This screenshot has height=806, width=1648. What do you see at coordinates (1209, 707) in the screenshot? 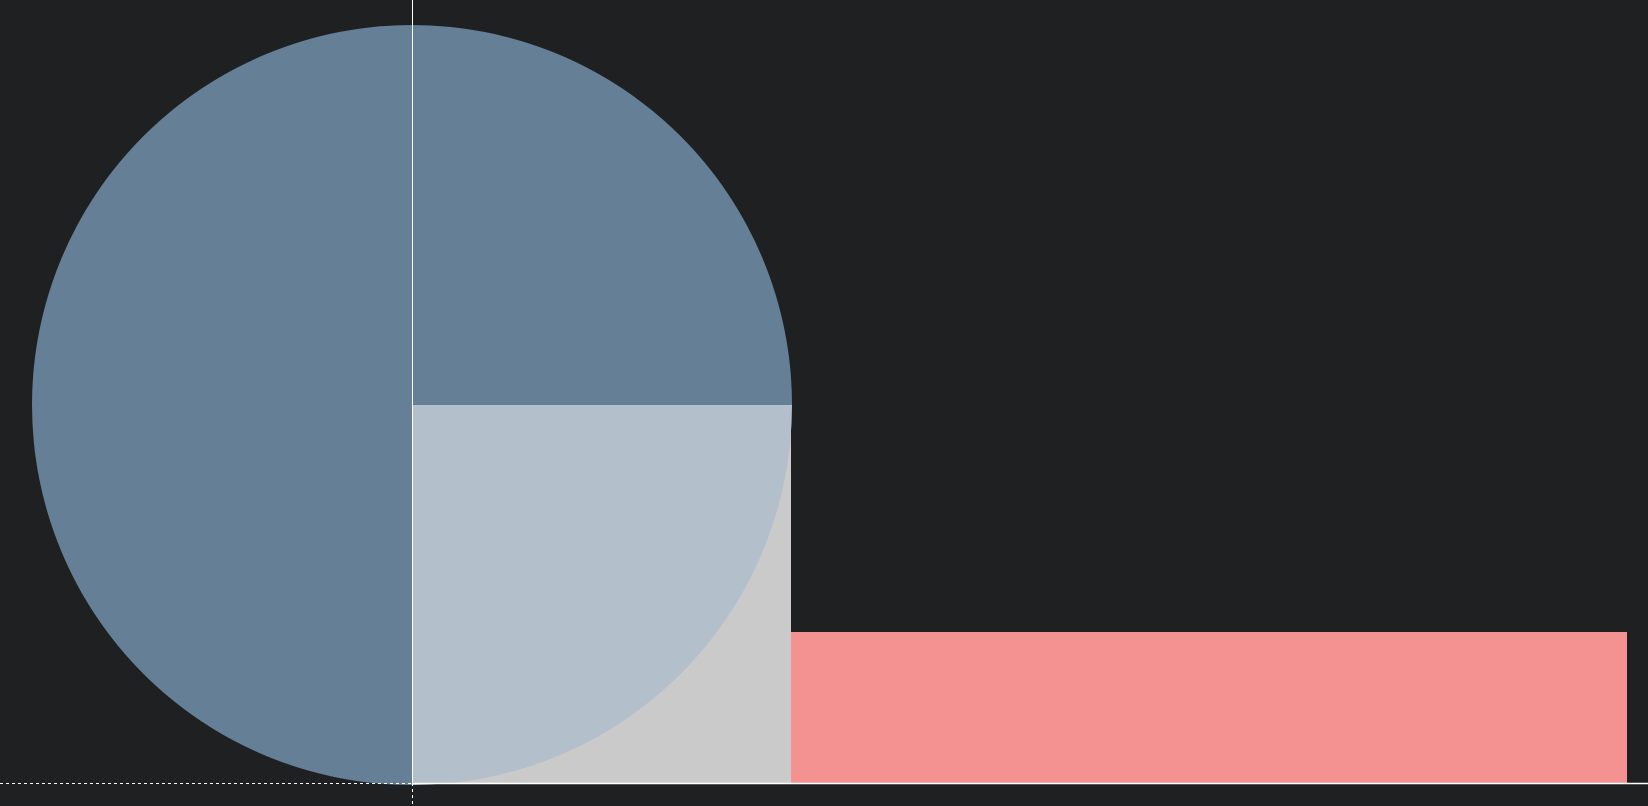
I see `pink-bar` at bounding box center [1209, 707].